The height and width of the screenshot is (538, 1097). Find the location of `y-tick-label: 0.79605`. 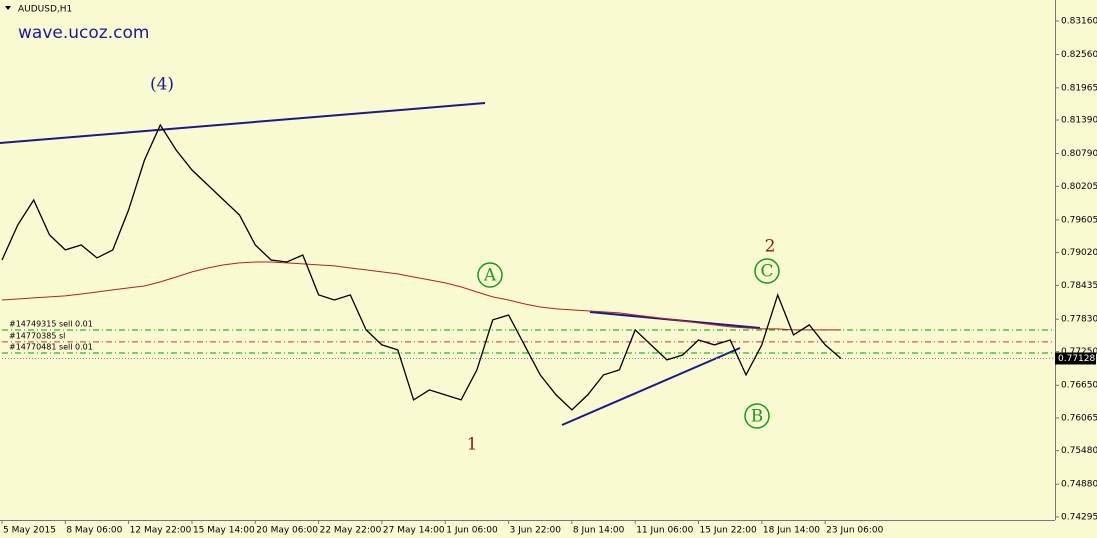

y-tick-label: 0.79605 is located at coordinates (1079, 220).